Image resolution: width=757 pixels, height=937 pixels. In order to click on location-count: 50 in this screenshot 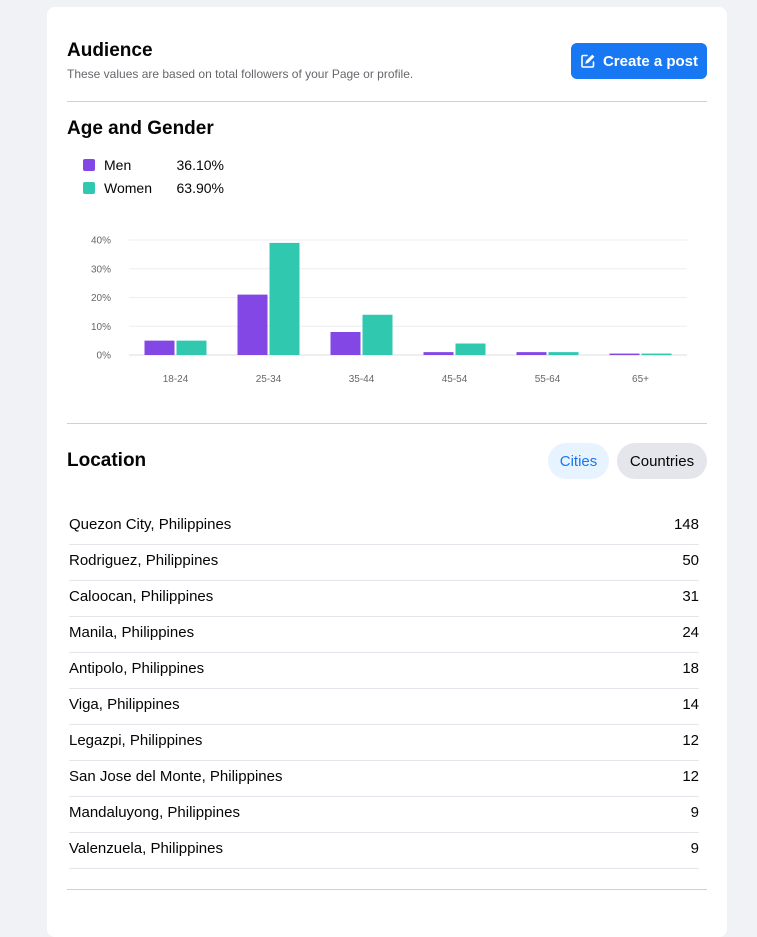, I will do `click(690, 560)`.